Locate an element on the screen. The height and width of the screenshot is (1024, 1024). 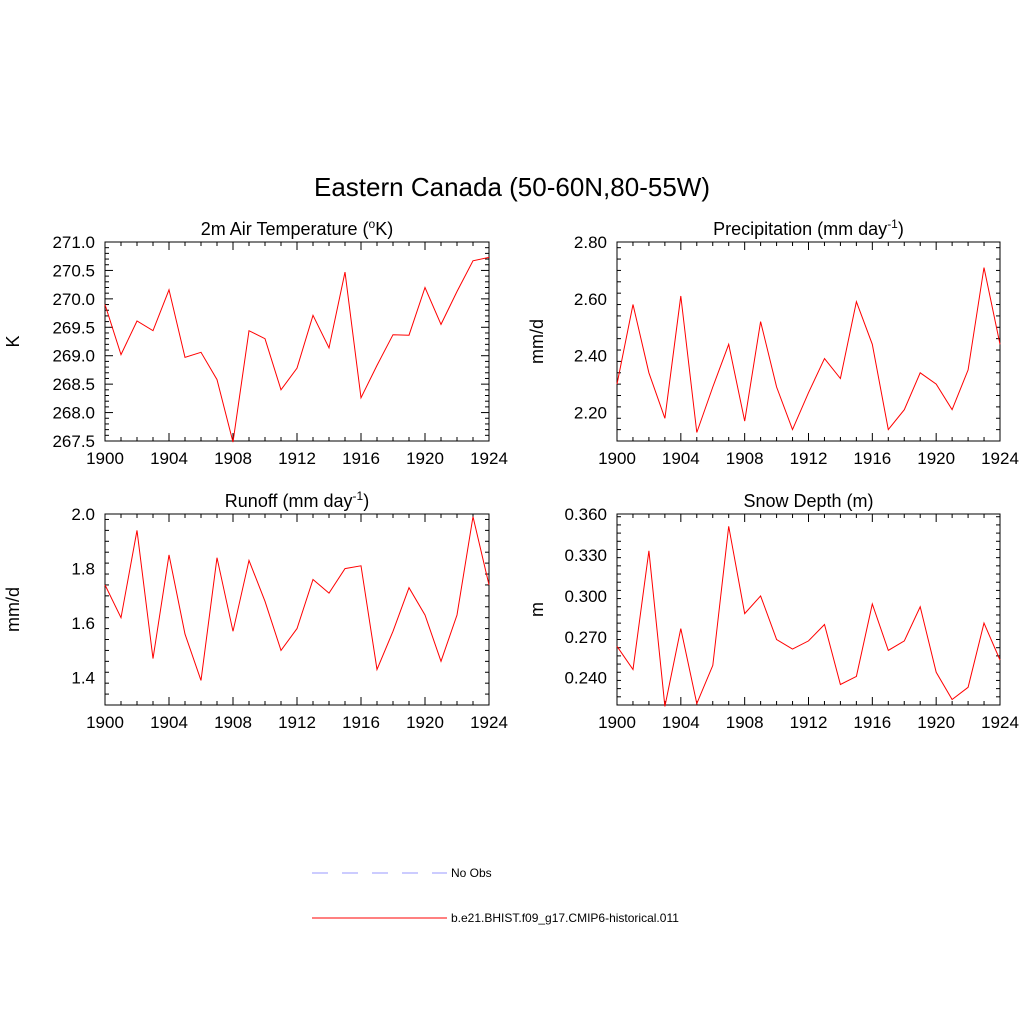
panel-title-precipitation: Precipitation (mm day-1) is located at coordinates (808, 228).